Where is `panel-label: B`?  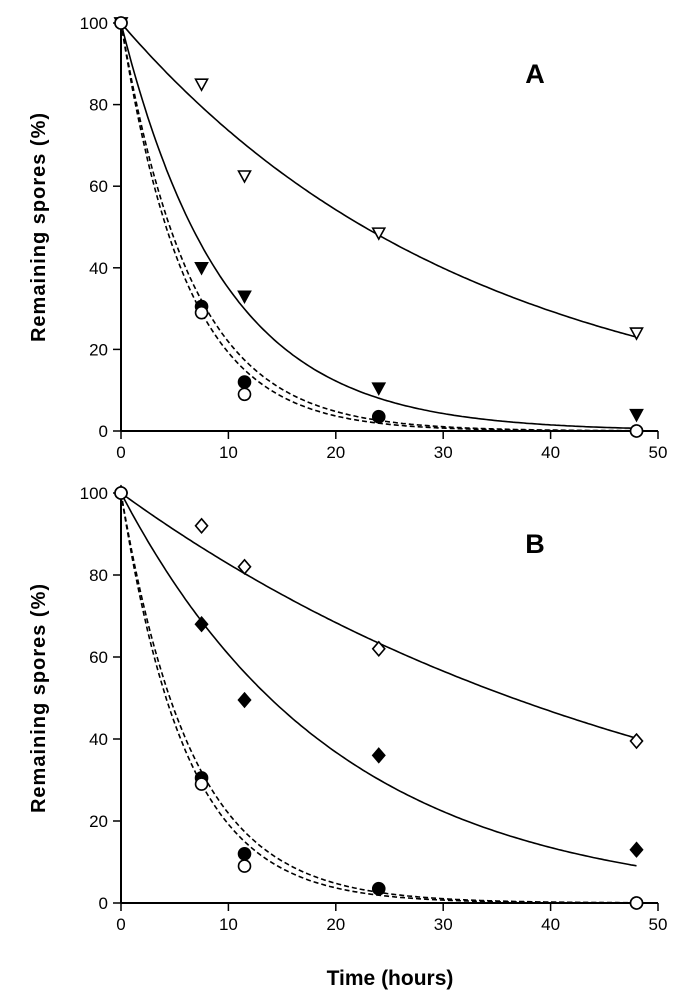
panel-label: B is located at coordinates (535, 544).